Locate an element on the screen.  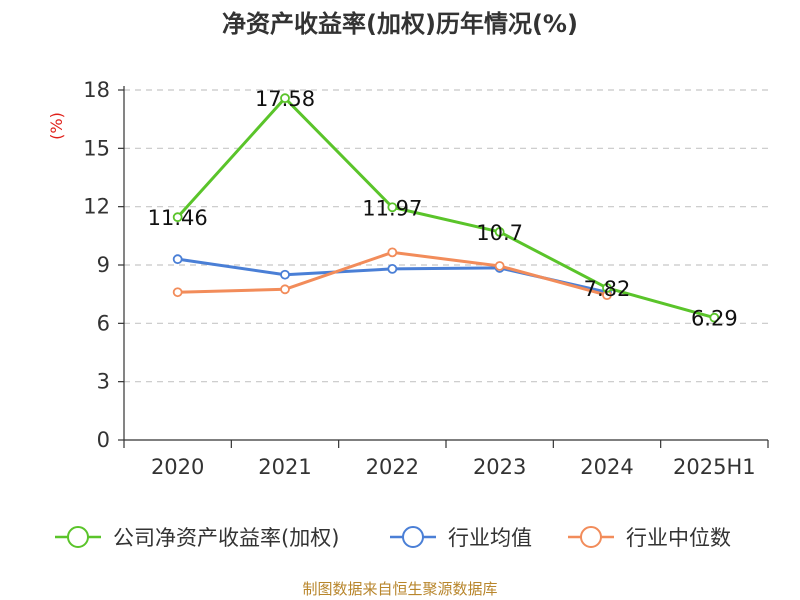
legend-item: 行业均值 is located at coordinates (461, 538).